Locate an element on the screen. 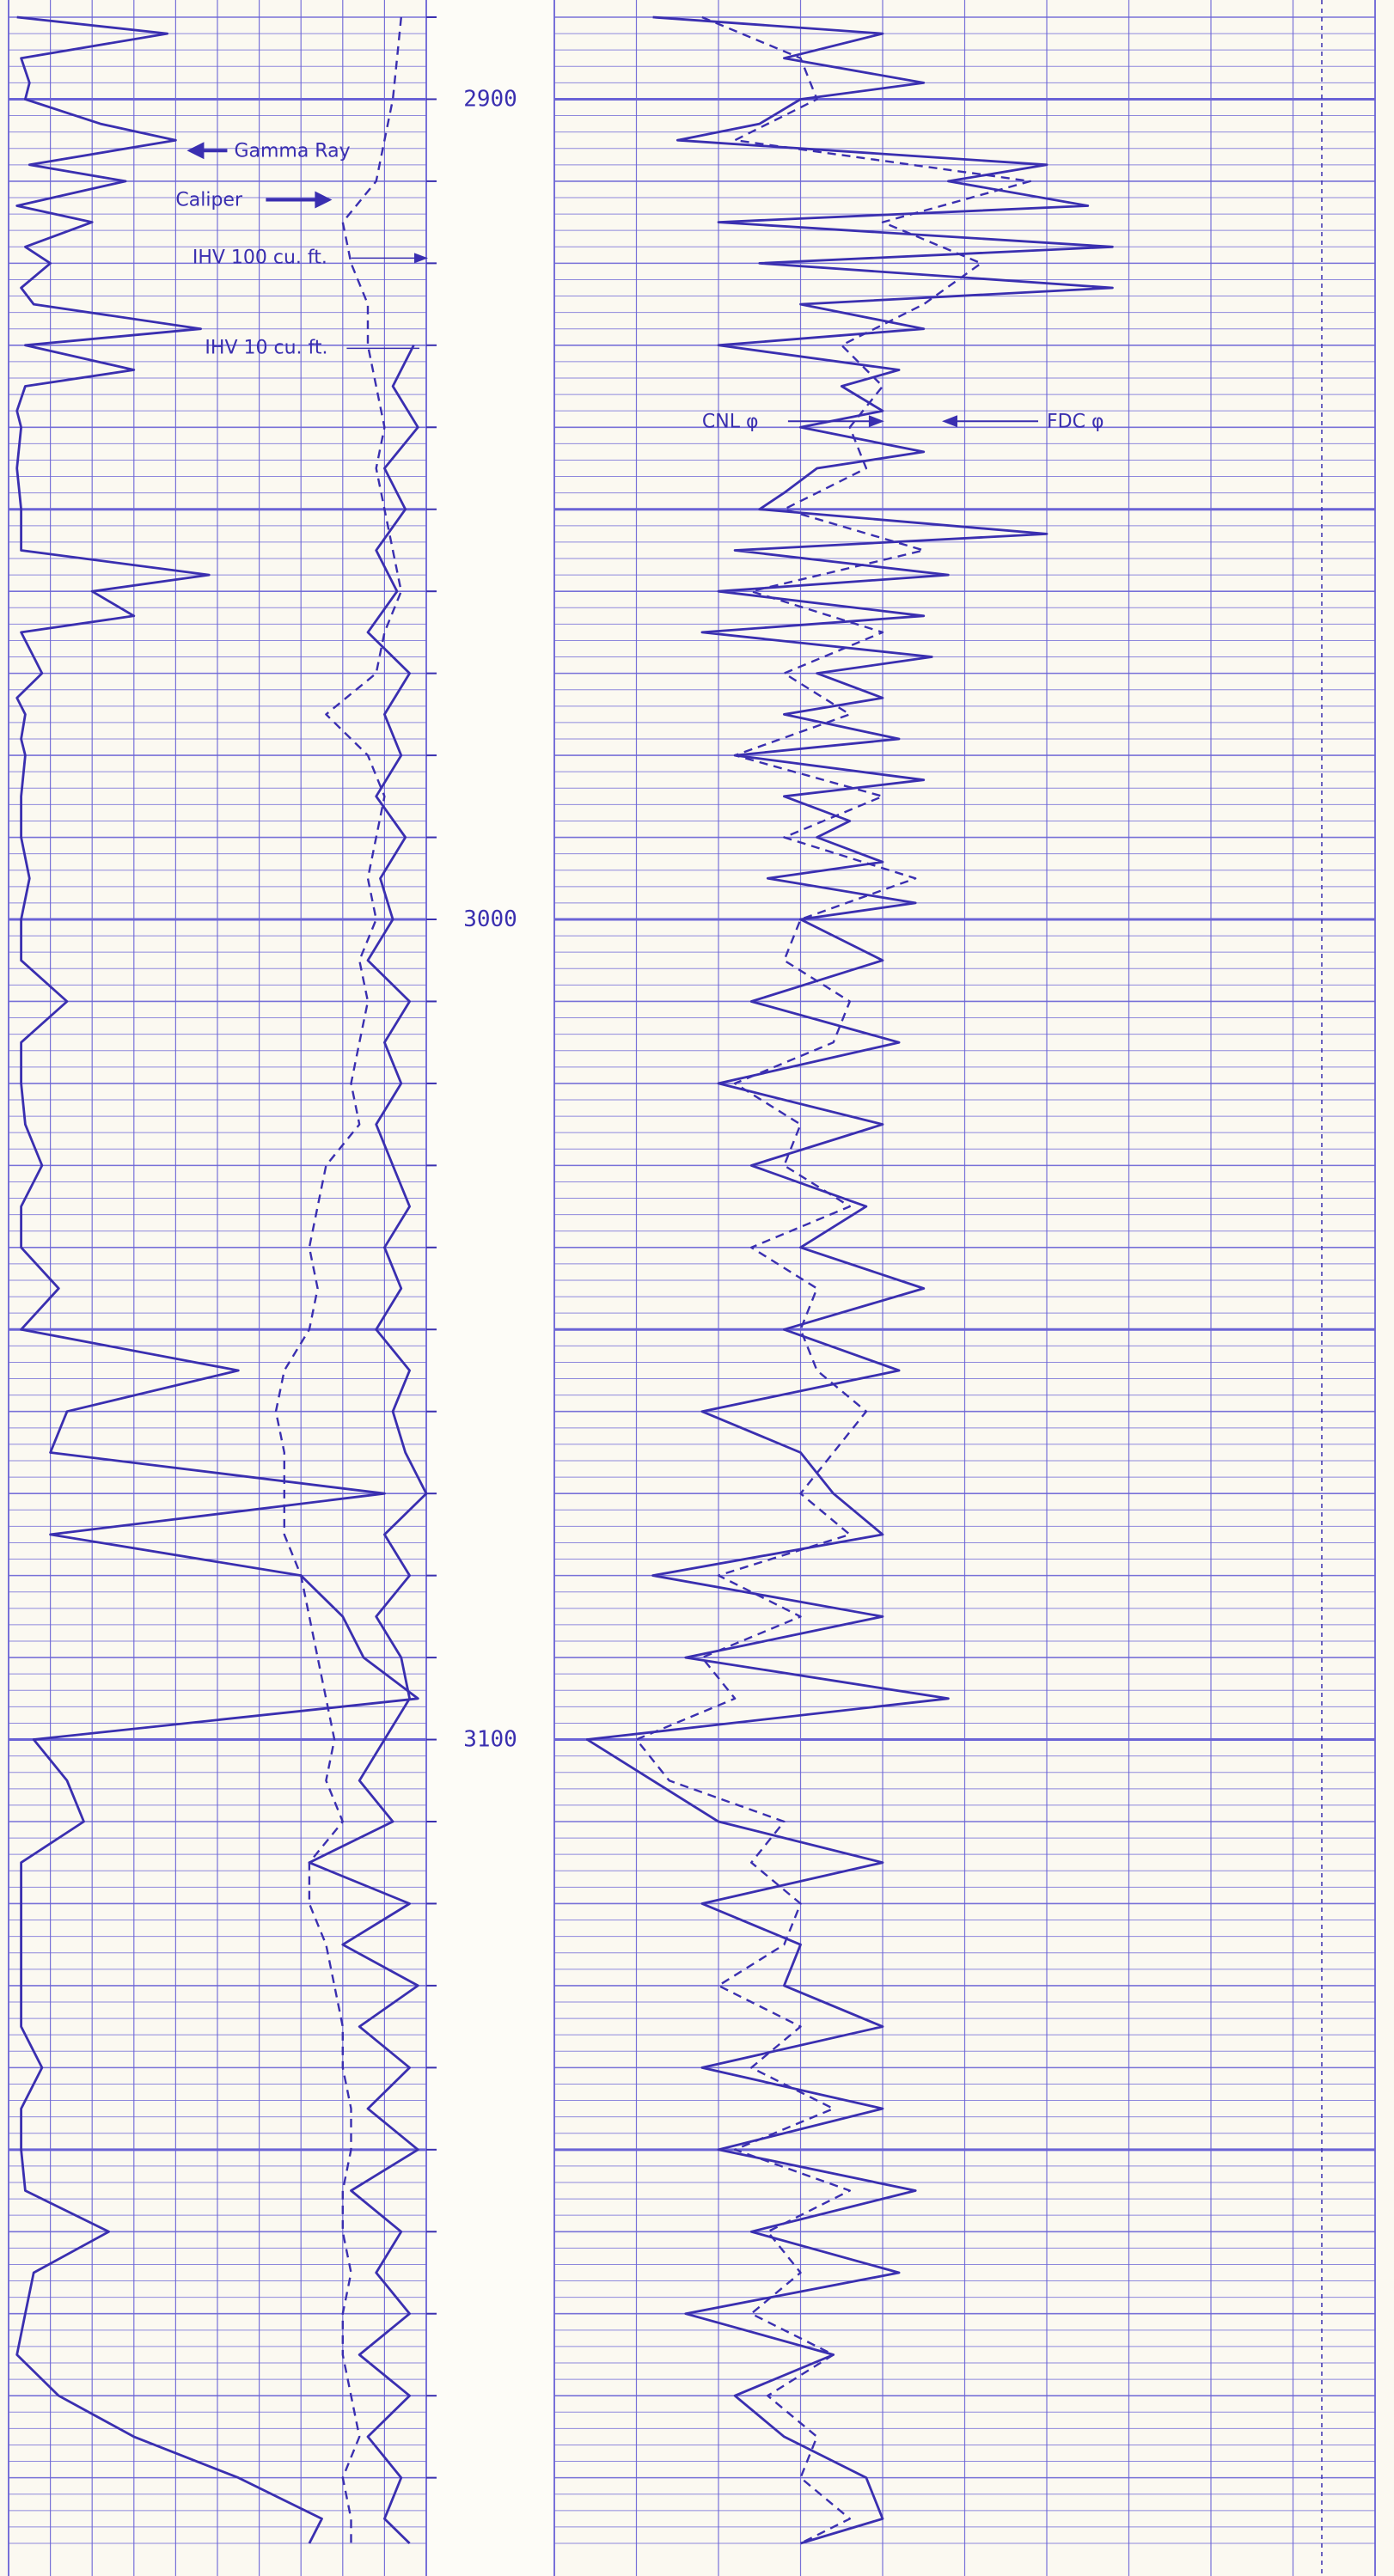 The width and height of the screenshot is (1394, 2576). fdc-arrowhead is located at coordinates (949, 421).